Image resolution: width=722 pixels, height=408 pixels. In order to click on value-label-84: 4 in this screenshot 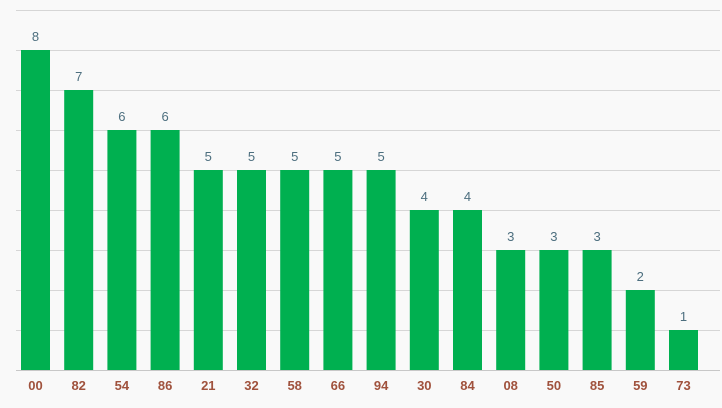, I will do `click(467, 196)`.